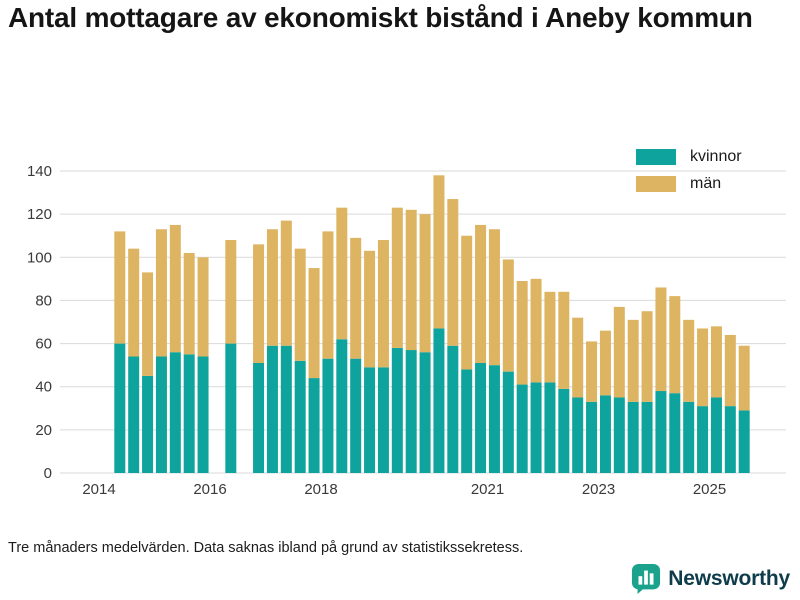 This screenshot has width=800, height=600. I want to click on chart-legend: kvinnor män, so click(689, 170).